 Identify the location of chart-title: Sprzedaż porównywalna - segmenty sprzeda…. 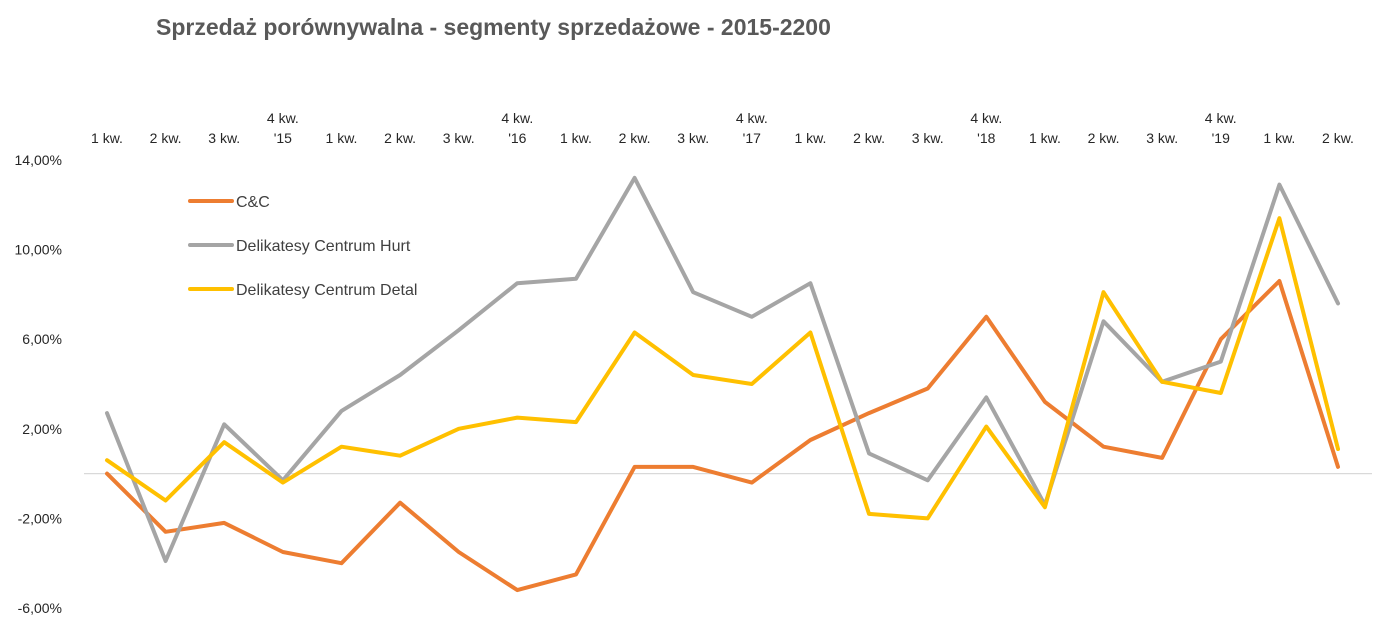
(493, 27).